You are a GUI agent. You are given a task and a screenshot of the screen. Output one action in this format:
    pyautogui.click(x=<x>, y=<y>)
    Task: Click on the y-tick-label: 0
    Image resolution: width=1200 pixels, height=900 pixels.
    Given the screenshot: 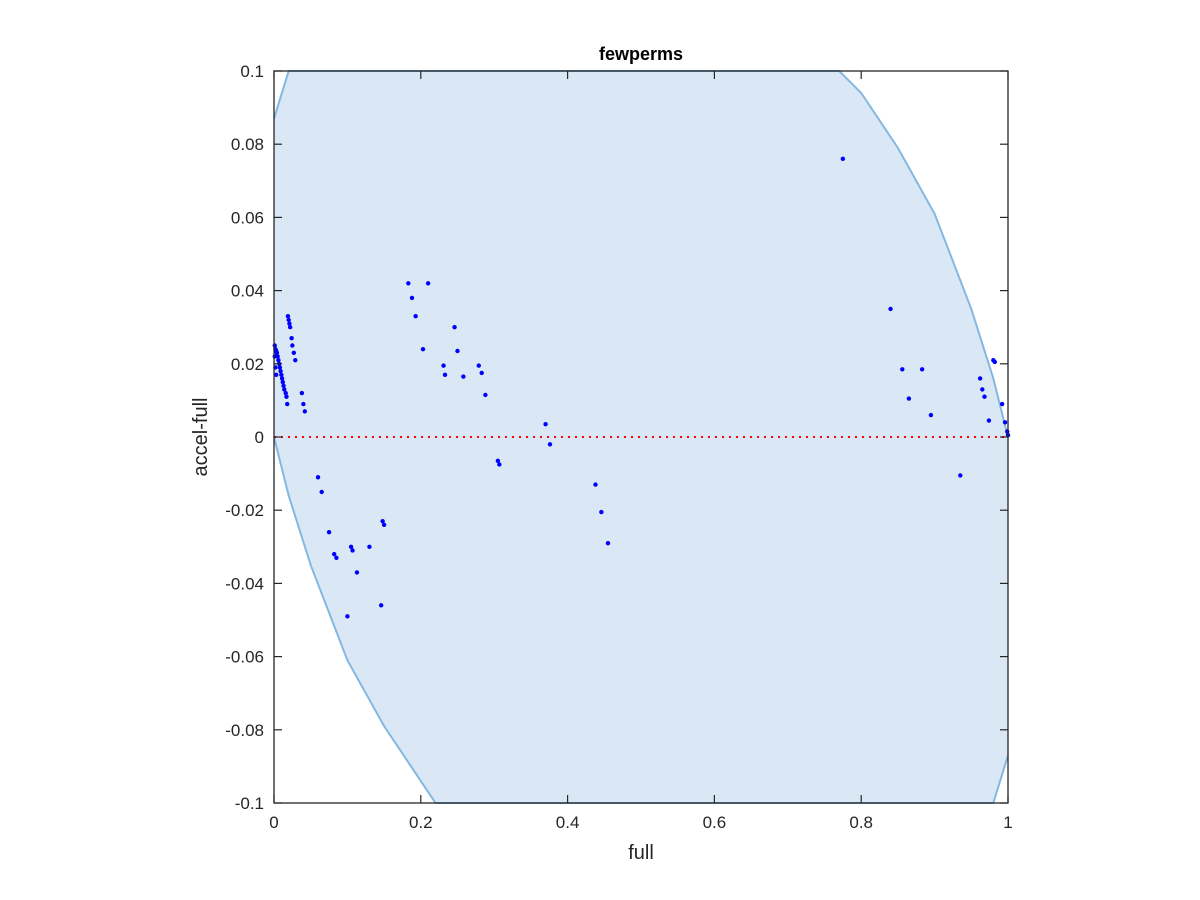 What is the action you would take?
    pyautogui.click(x=259, y=437)
    